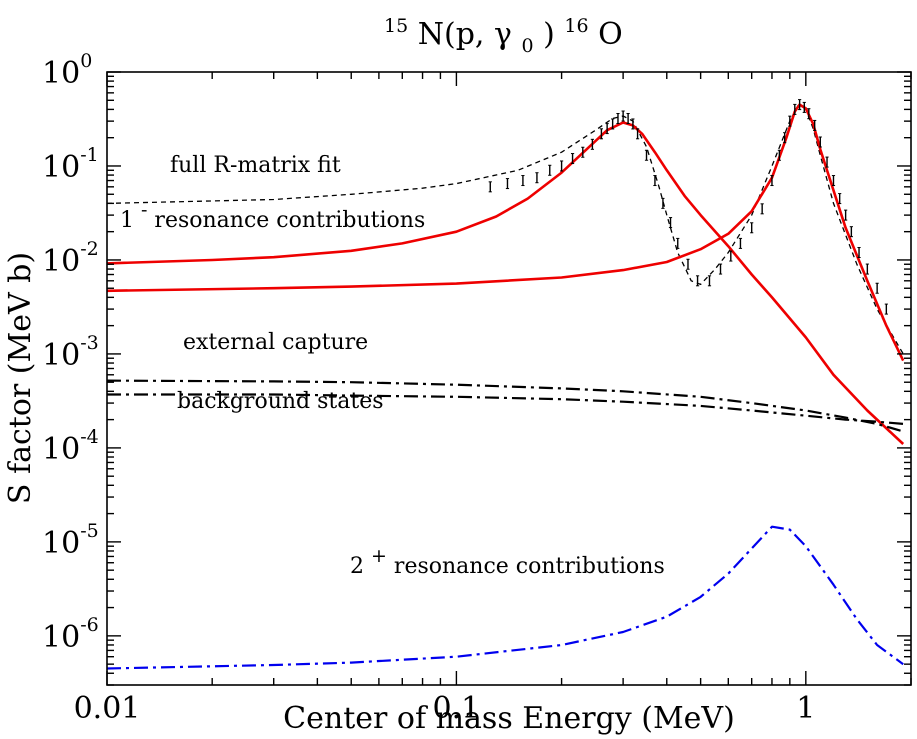  What do you see at coordinates (379, 556) in the screenshot?
I see `annotation-res2-sup: +` at bounding box center [379, 556].